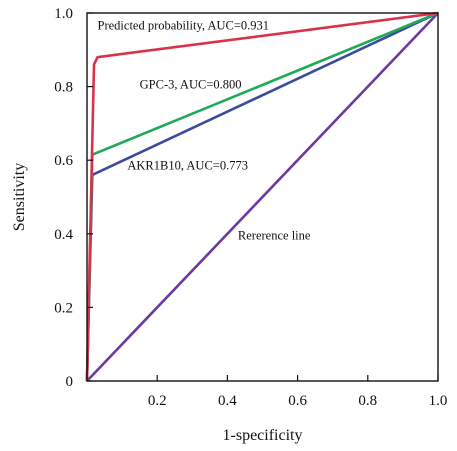 This screenshot has height=451, width=457. I want to click on curve-annotation: Rererence line, so click(274, 235).